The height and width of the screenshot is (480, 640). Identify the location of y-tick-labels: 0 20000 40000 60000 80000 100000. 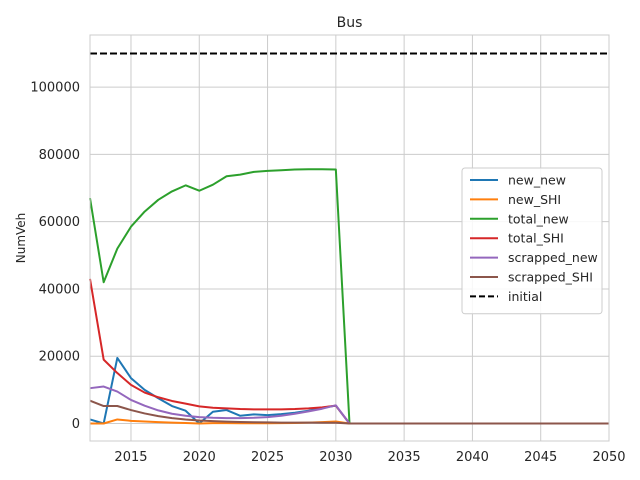
(55, 256).